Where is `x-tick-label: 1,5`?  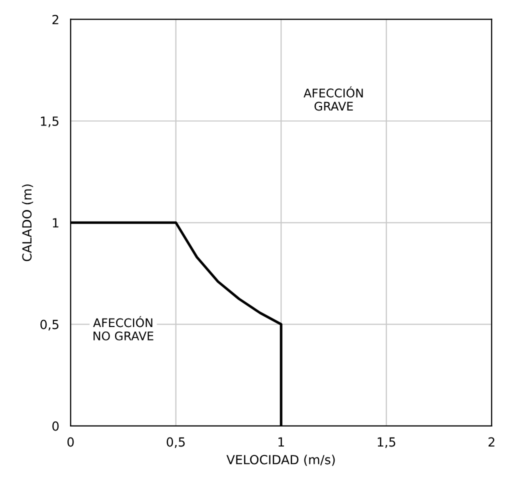
x-tick-label: 1,5 is located at coordinates (387, 442).